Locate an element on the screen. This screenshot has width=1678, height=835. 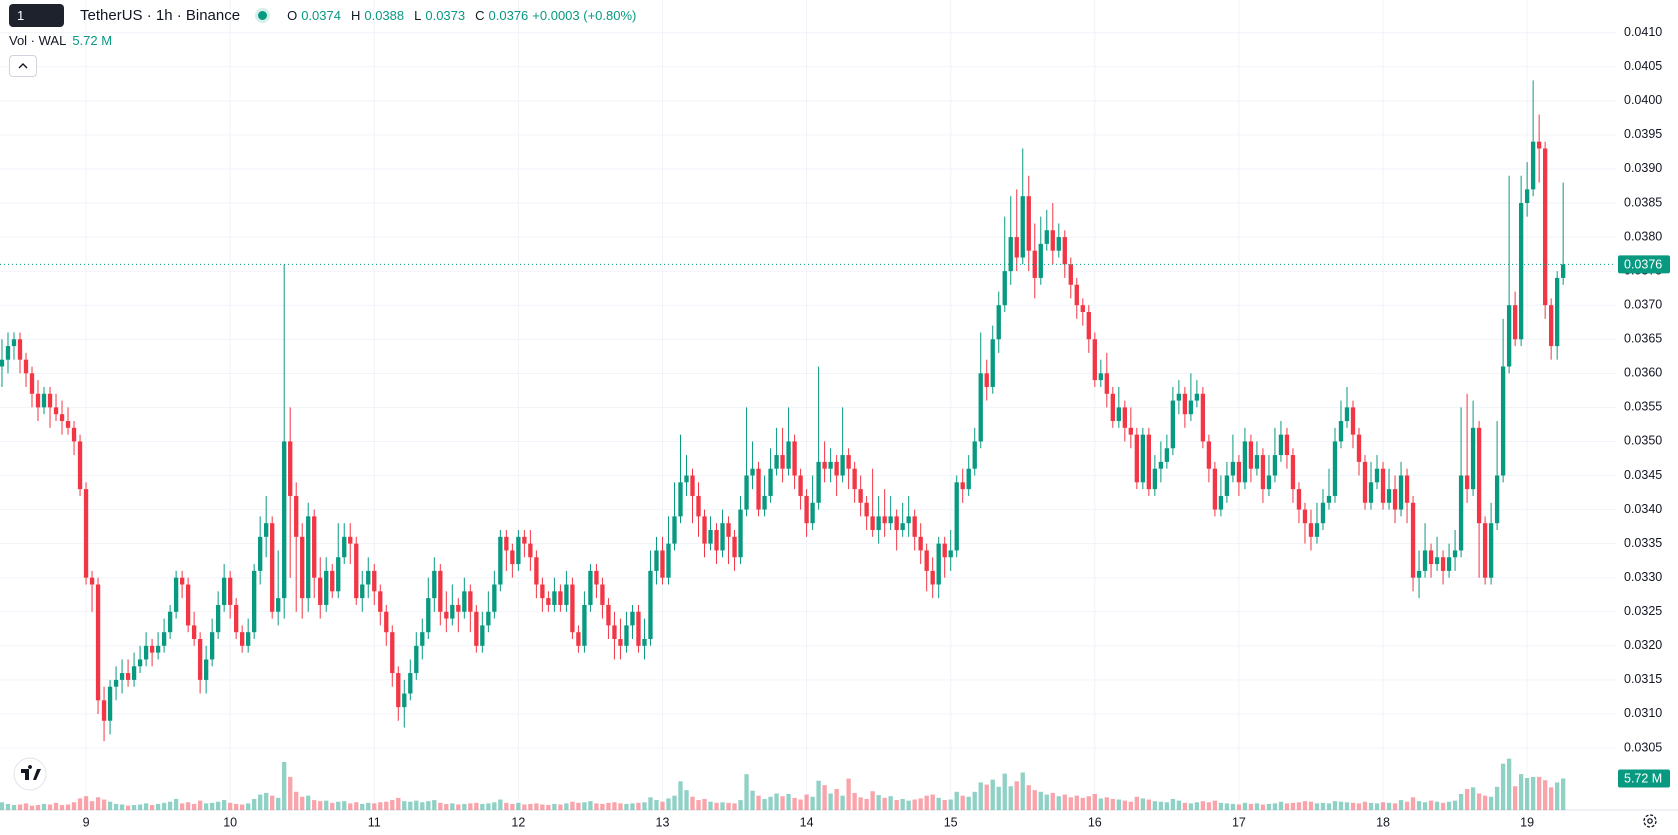
x-tick-label: 13 is located at coordinates (663, 822).